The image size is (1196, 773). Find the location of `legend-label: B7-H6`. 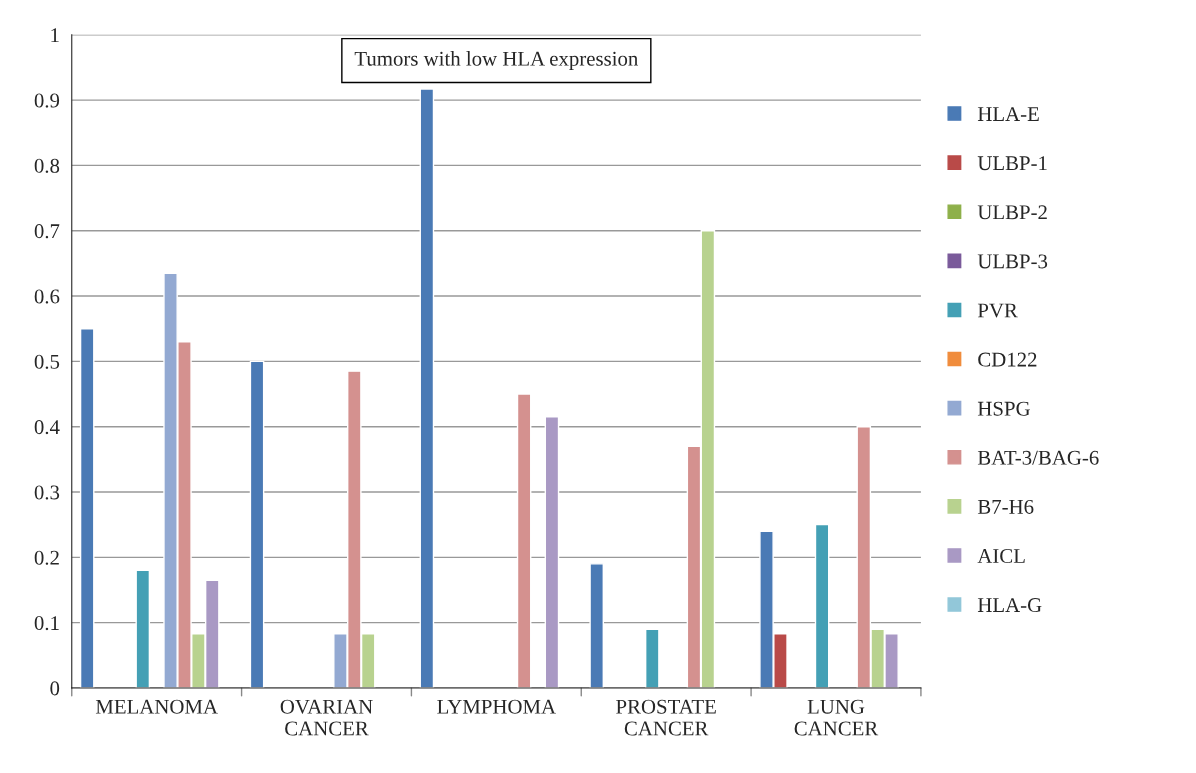

legend-label: B7-H6 is located at coordinates (1005, 506).